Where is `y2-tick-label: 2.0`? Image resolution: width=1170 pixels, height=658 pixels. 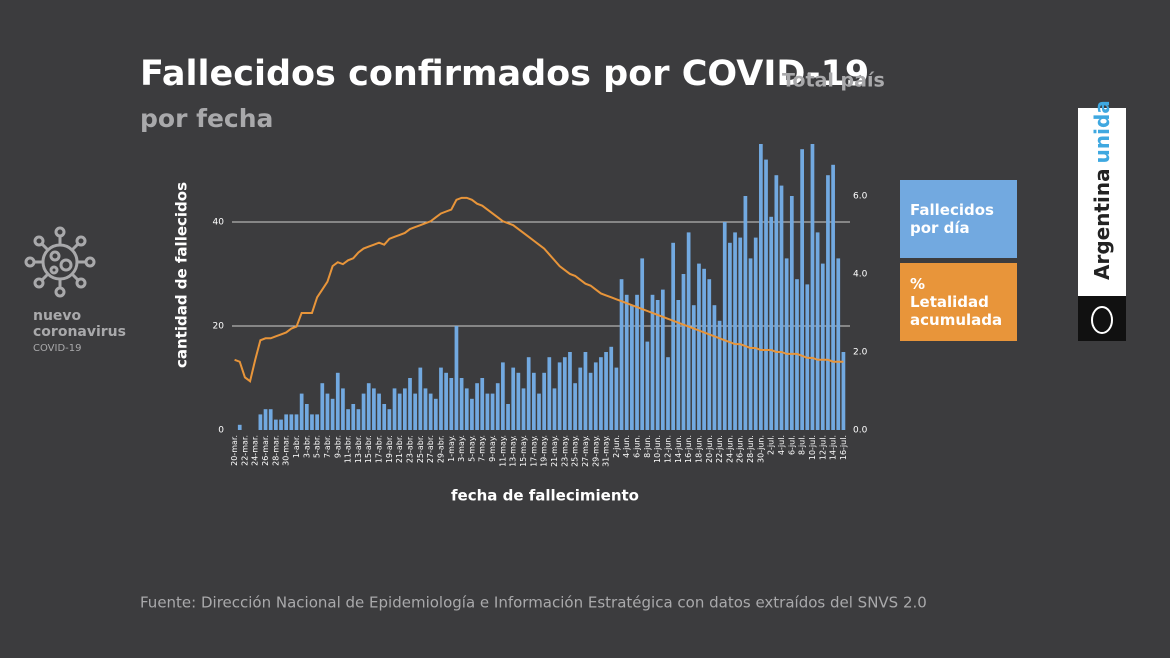 y2-tick-label: 2.0 is located at coordinates (860, 352).